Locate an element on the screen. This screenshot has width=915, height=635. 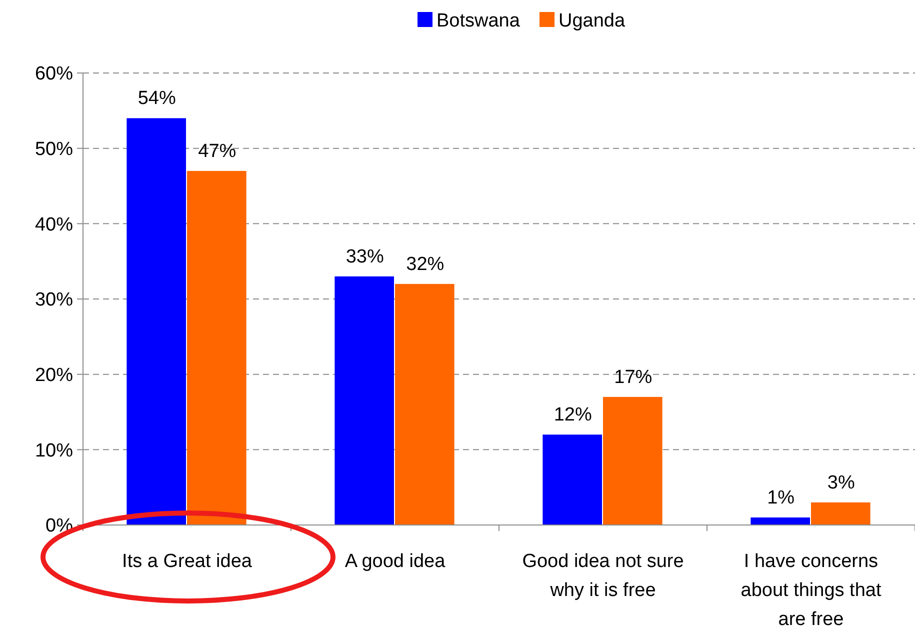
data-label: 54% is located at coordinates (157, 99).